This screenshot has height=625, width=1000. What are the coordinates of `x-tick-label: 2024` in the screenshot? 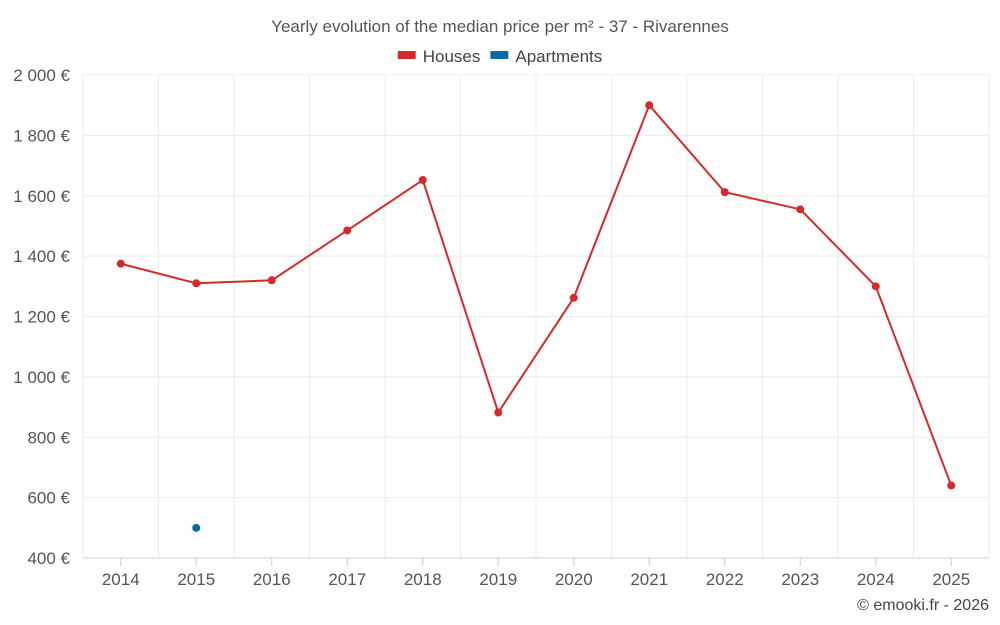 It's located at (876, 579).